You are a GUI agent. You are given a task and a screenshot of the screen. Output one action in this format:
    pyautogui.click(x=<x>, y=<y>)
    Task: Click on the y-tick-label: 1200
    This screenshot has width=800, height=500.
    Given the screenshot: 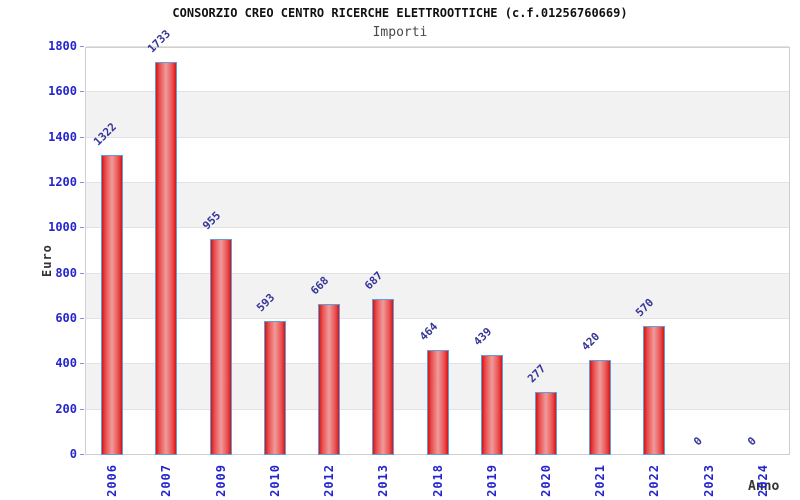 What is the action you would take?
    pyautogui.click(x=62, y=182)
    